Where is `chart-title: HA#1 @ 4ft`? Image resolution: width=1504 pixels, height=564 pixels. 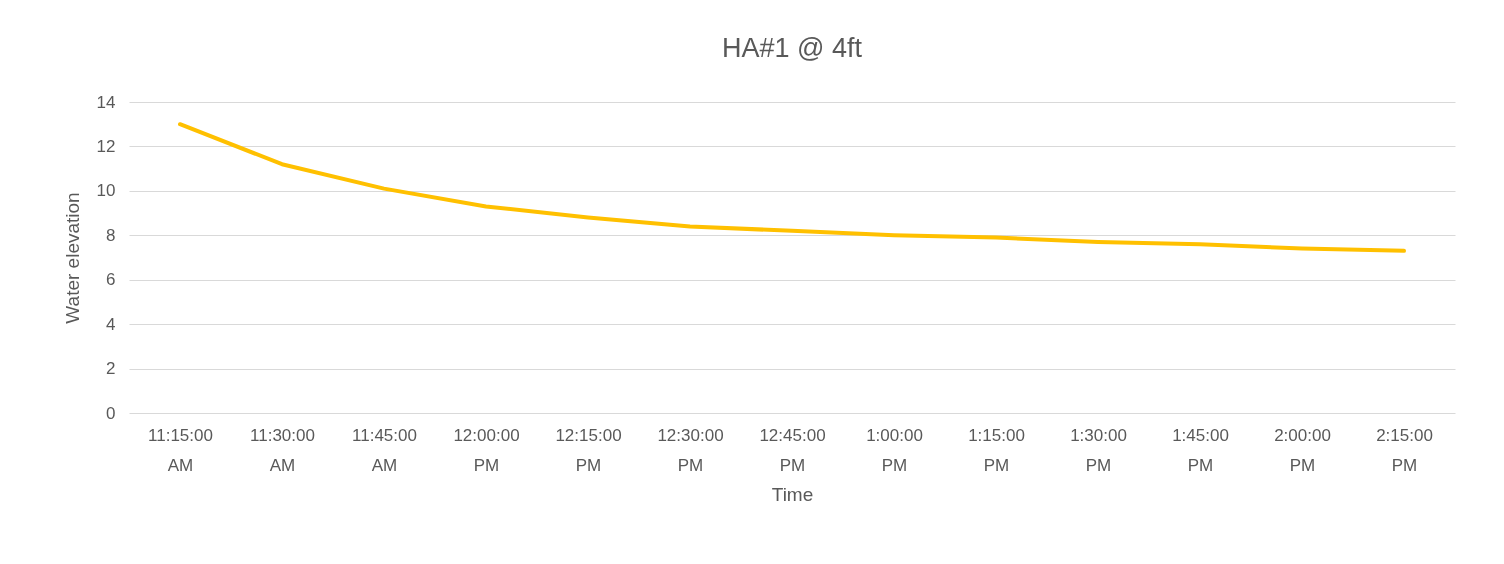
chart-title: HA#1 @ 4ft is located at coordinates (792, 48).